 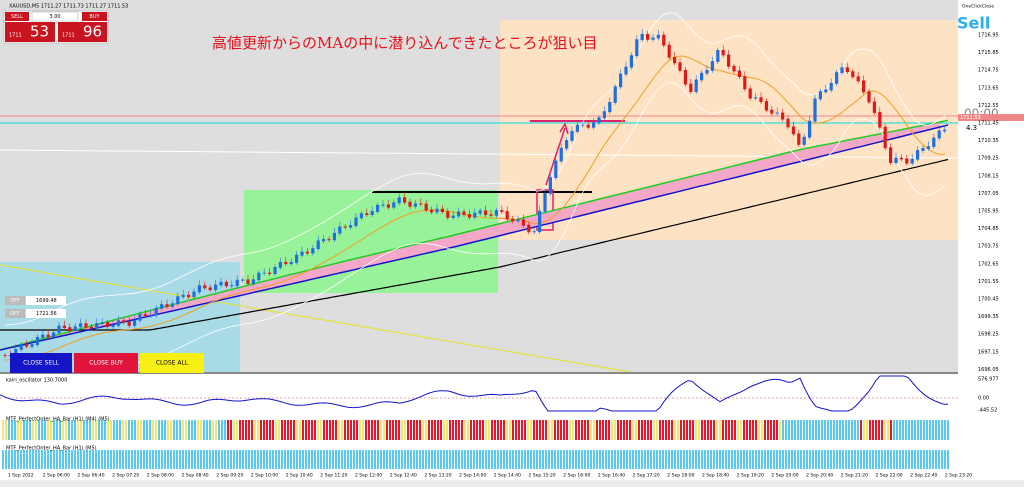 What do you see at coordinates (55, 16) in the screenshot?
I see `lots-input` at bounding box center [55, 16].